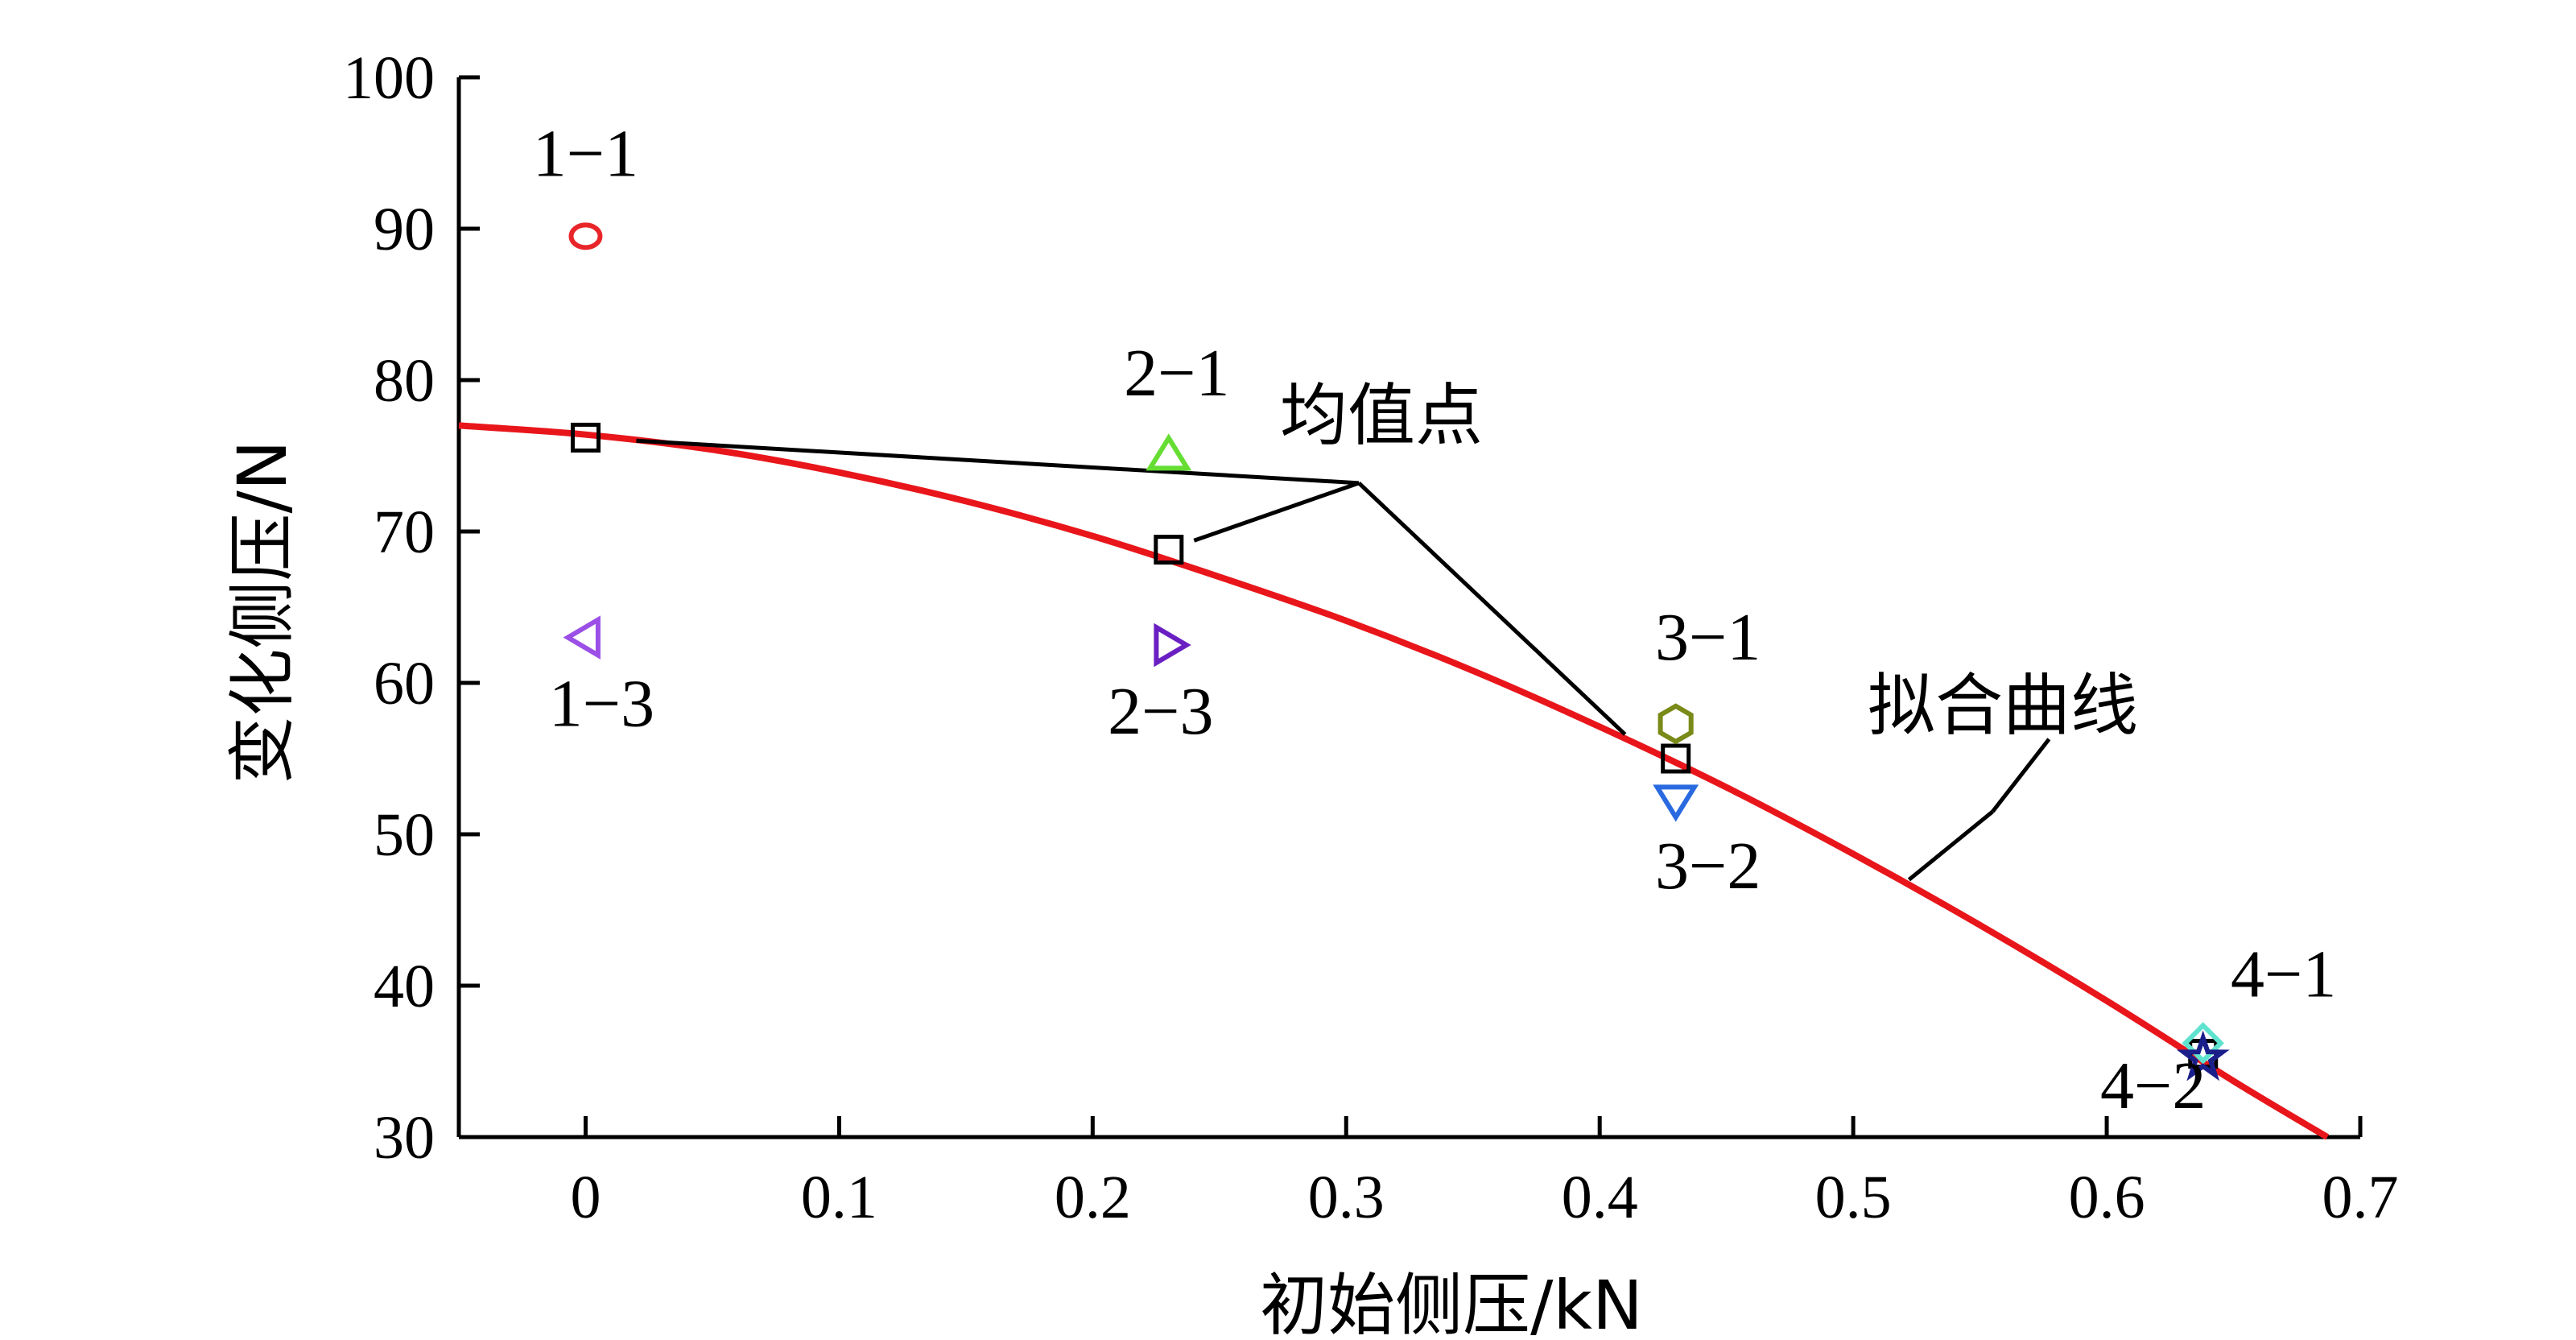 The width and height of the screenshot is (2576, 1340). I want to click on annotation-text: 均值点, so click(1381, 415).